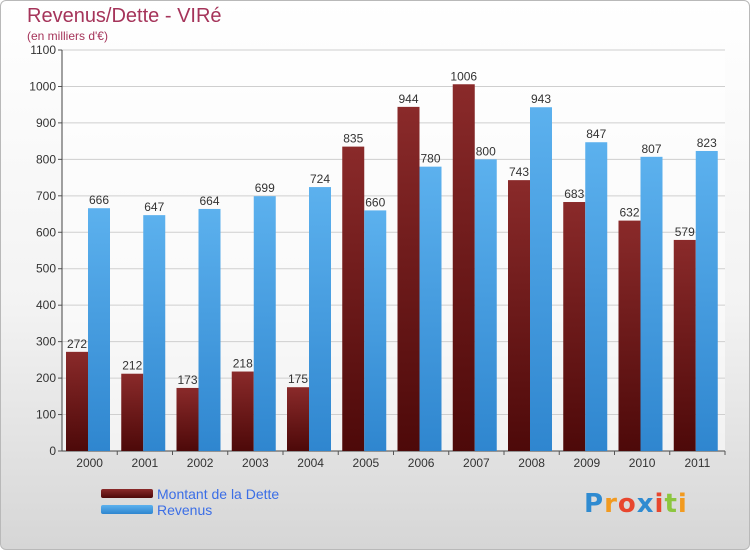 The image size is (750, 550). Describe the element at coordinates (421, 463) in the screenshot. I see `x-tick-label: 2006` at that location.